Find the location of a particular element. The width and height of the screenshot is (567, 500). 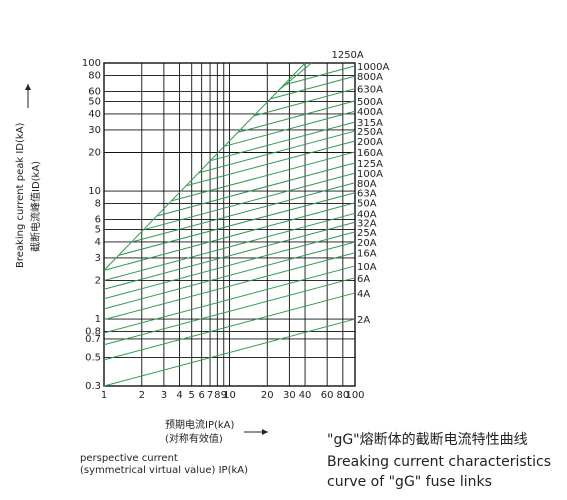

x-axis-label: (对称有效值) is located at coordinates (194, 438).